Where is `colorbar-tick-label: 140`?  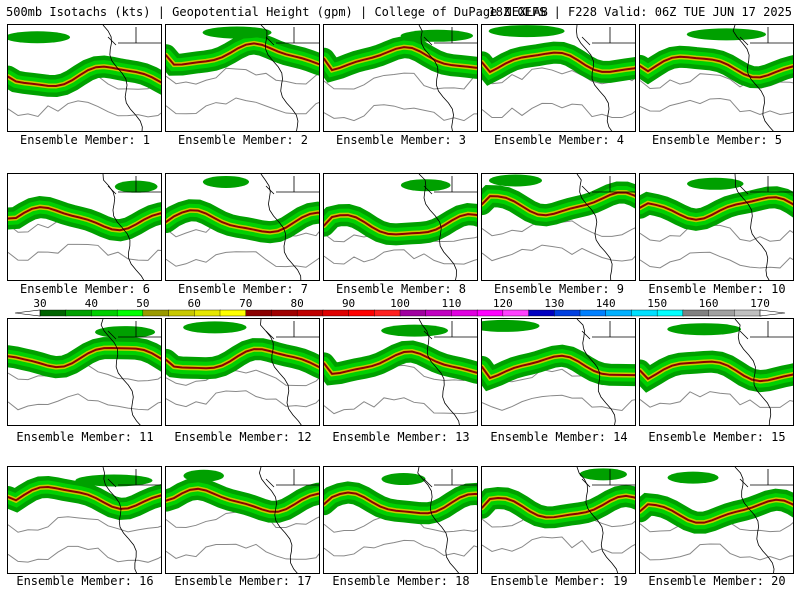
colorbar-tick-label: 140 is located at coordinates (605, 303).